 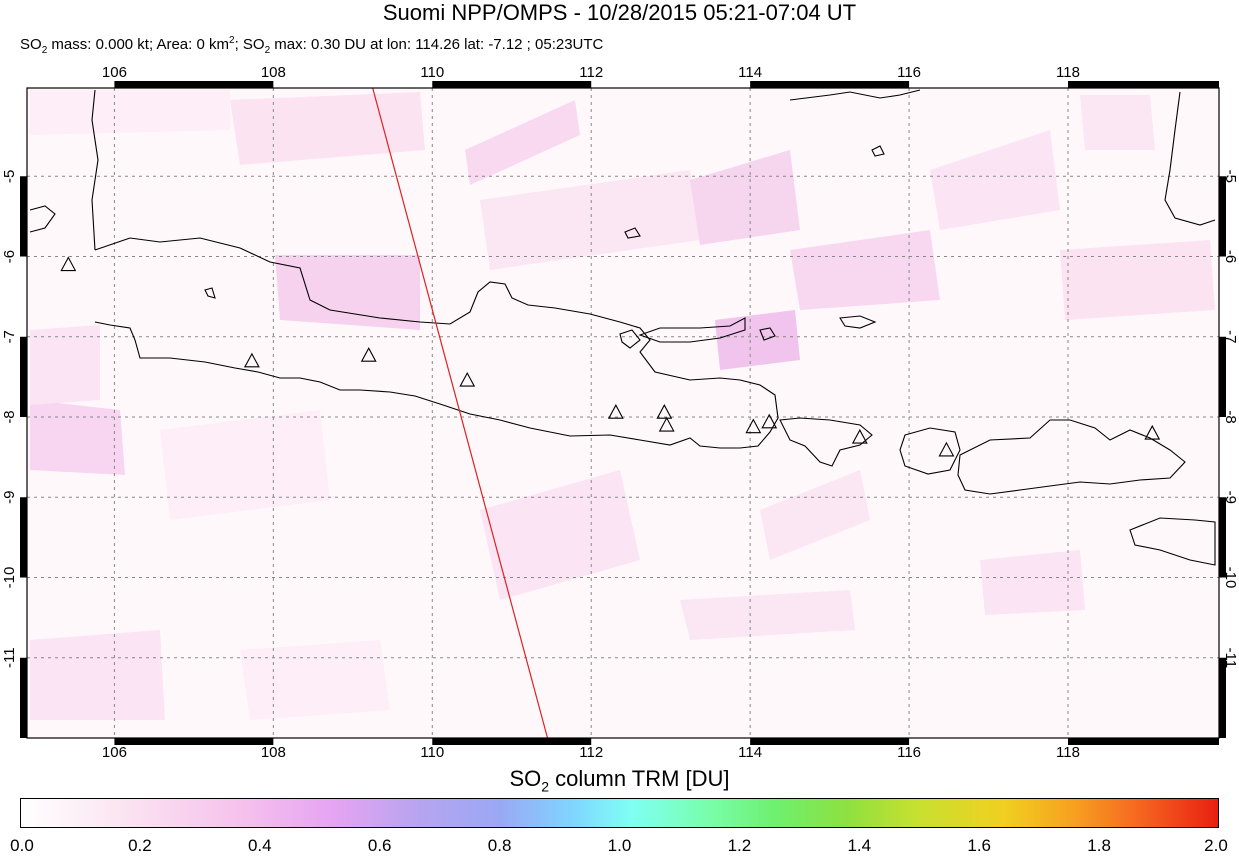 I want to click on colorbar-tick-label: 2.0, so click(x=1216, y=845).